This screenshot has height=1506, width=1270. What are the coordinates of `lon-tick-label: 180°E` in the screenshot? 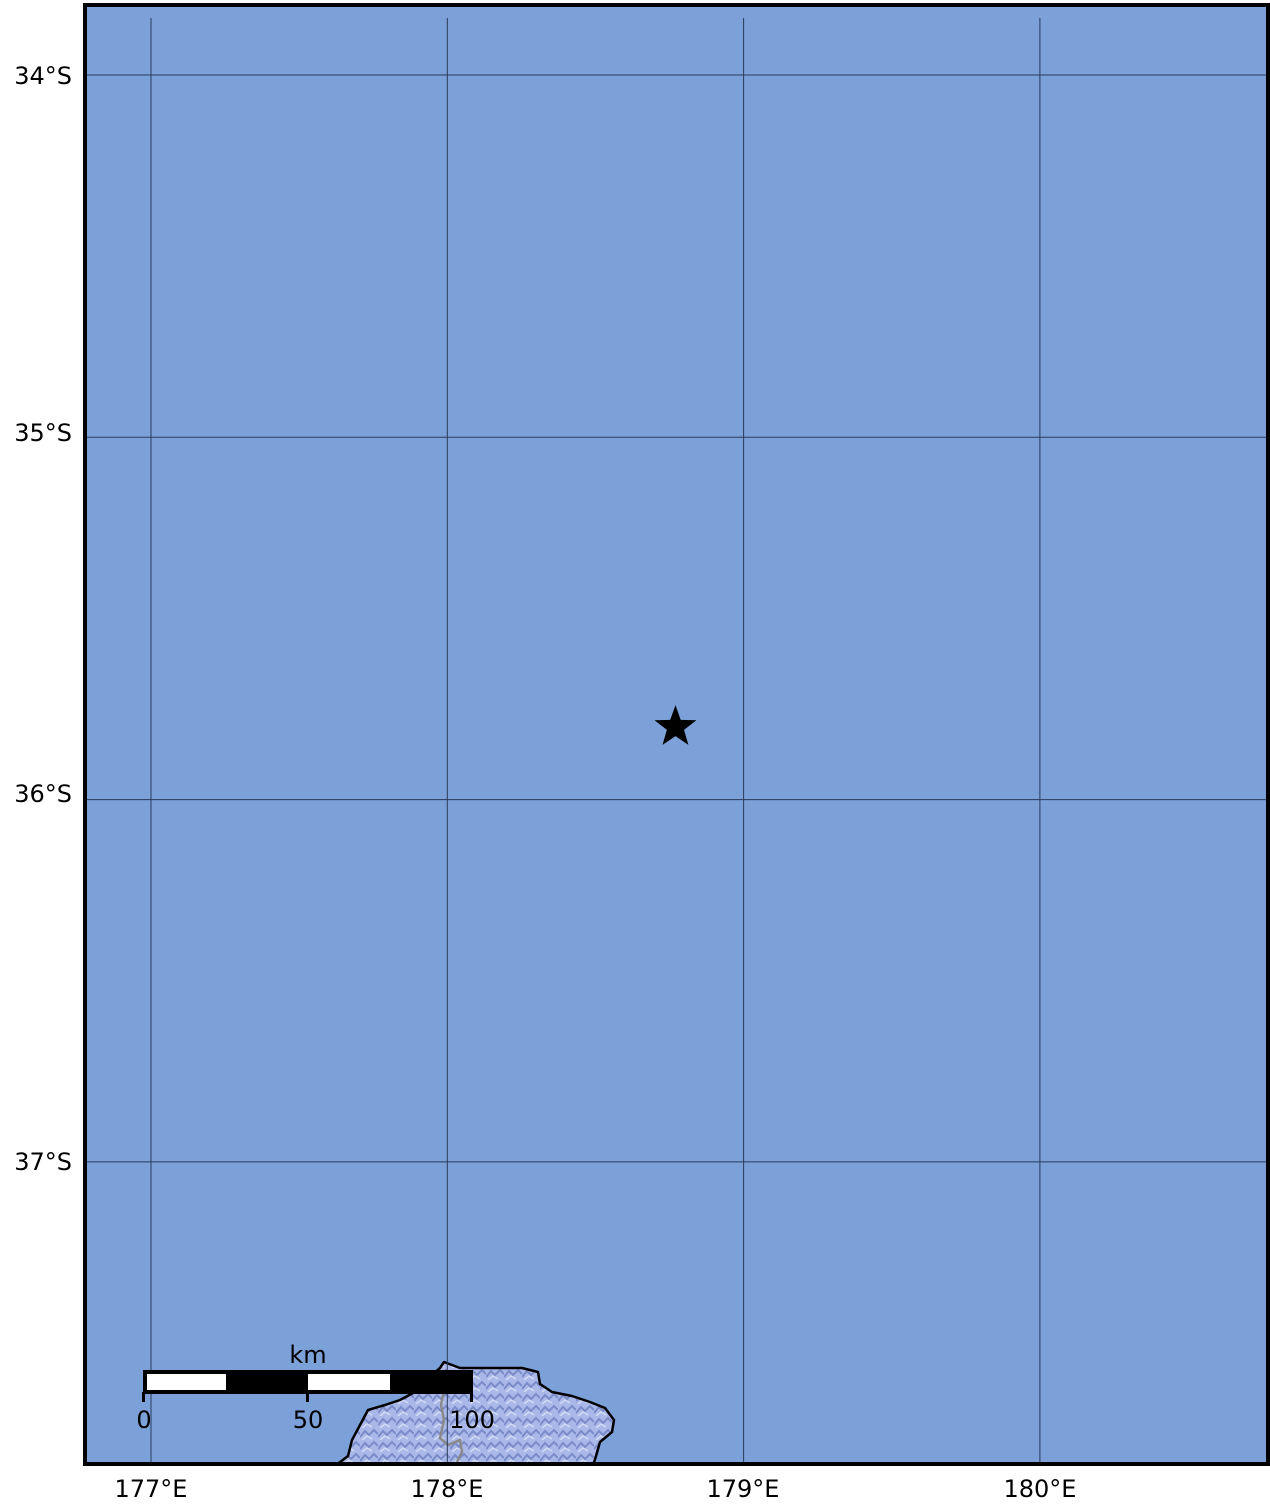 It's located at (1040, 1489).